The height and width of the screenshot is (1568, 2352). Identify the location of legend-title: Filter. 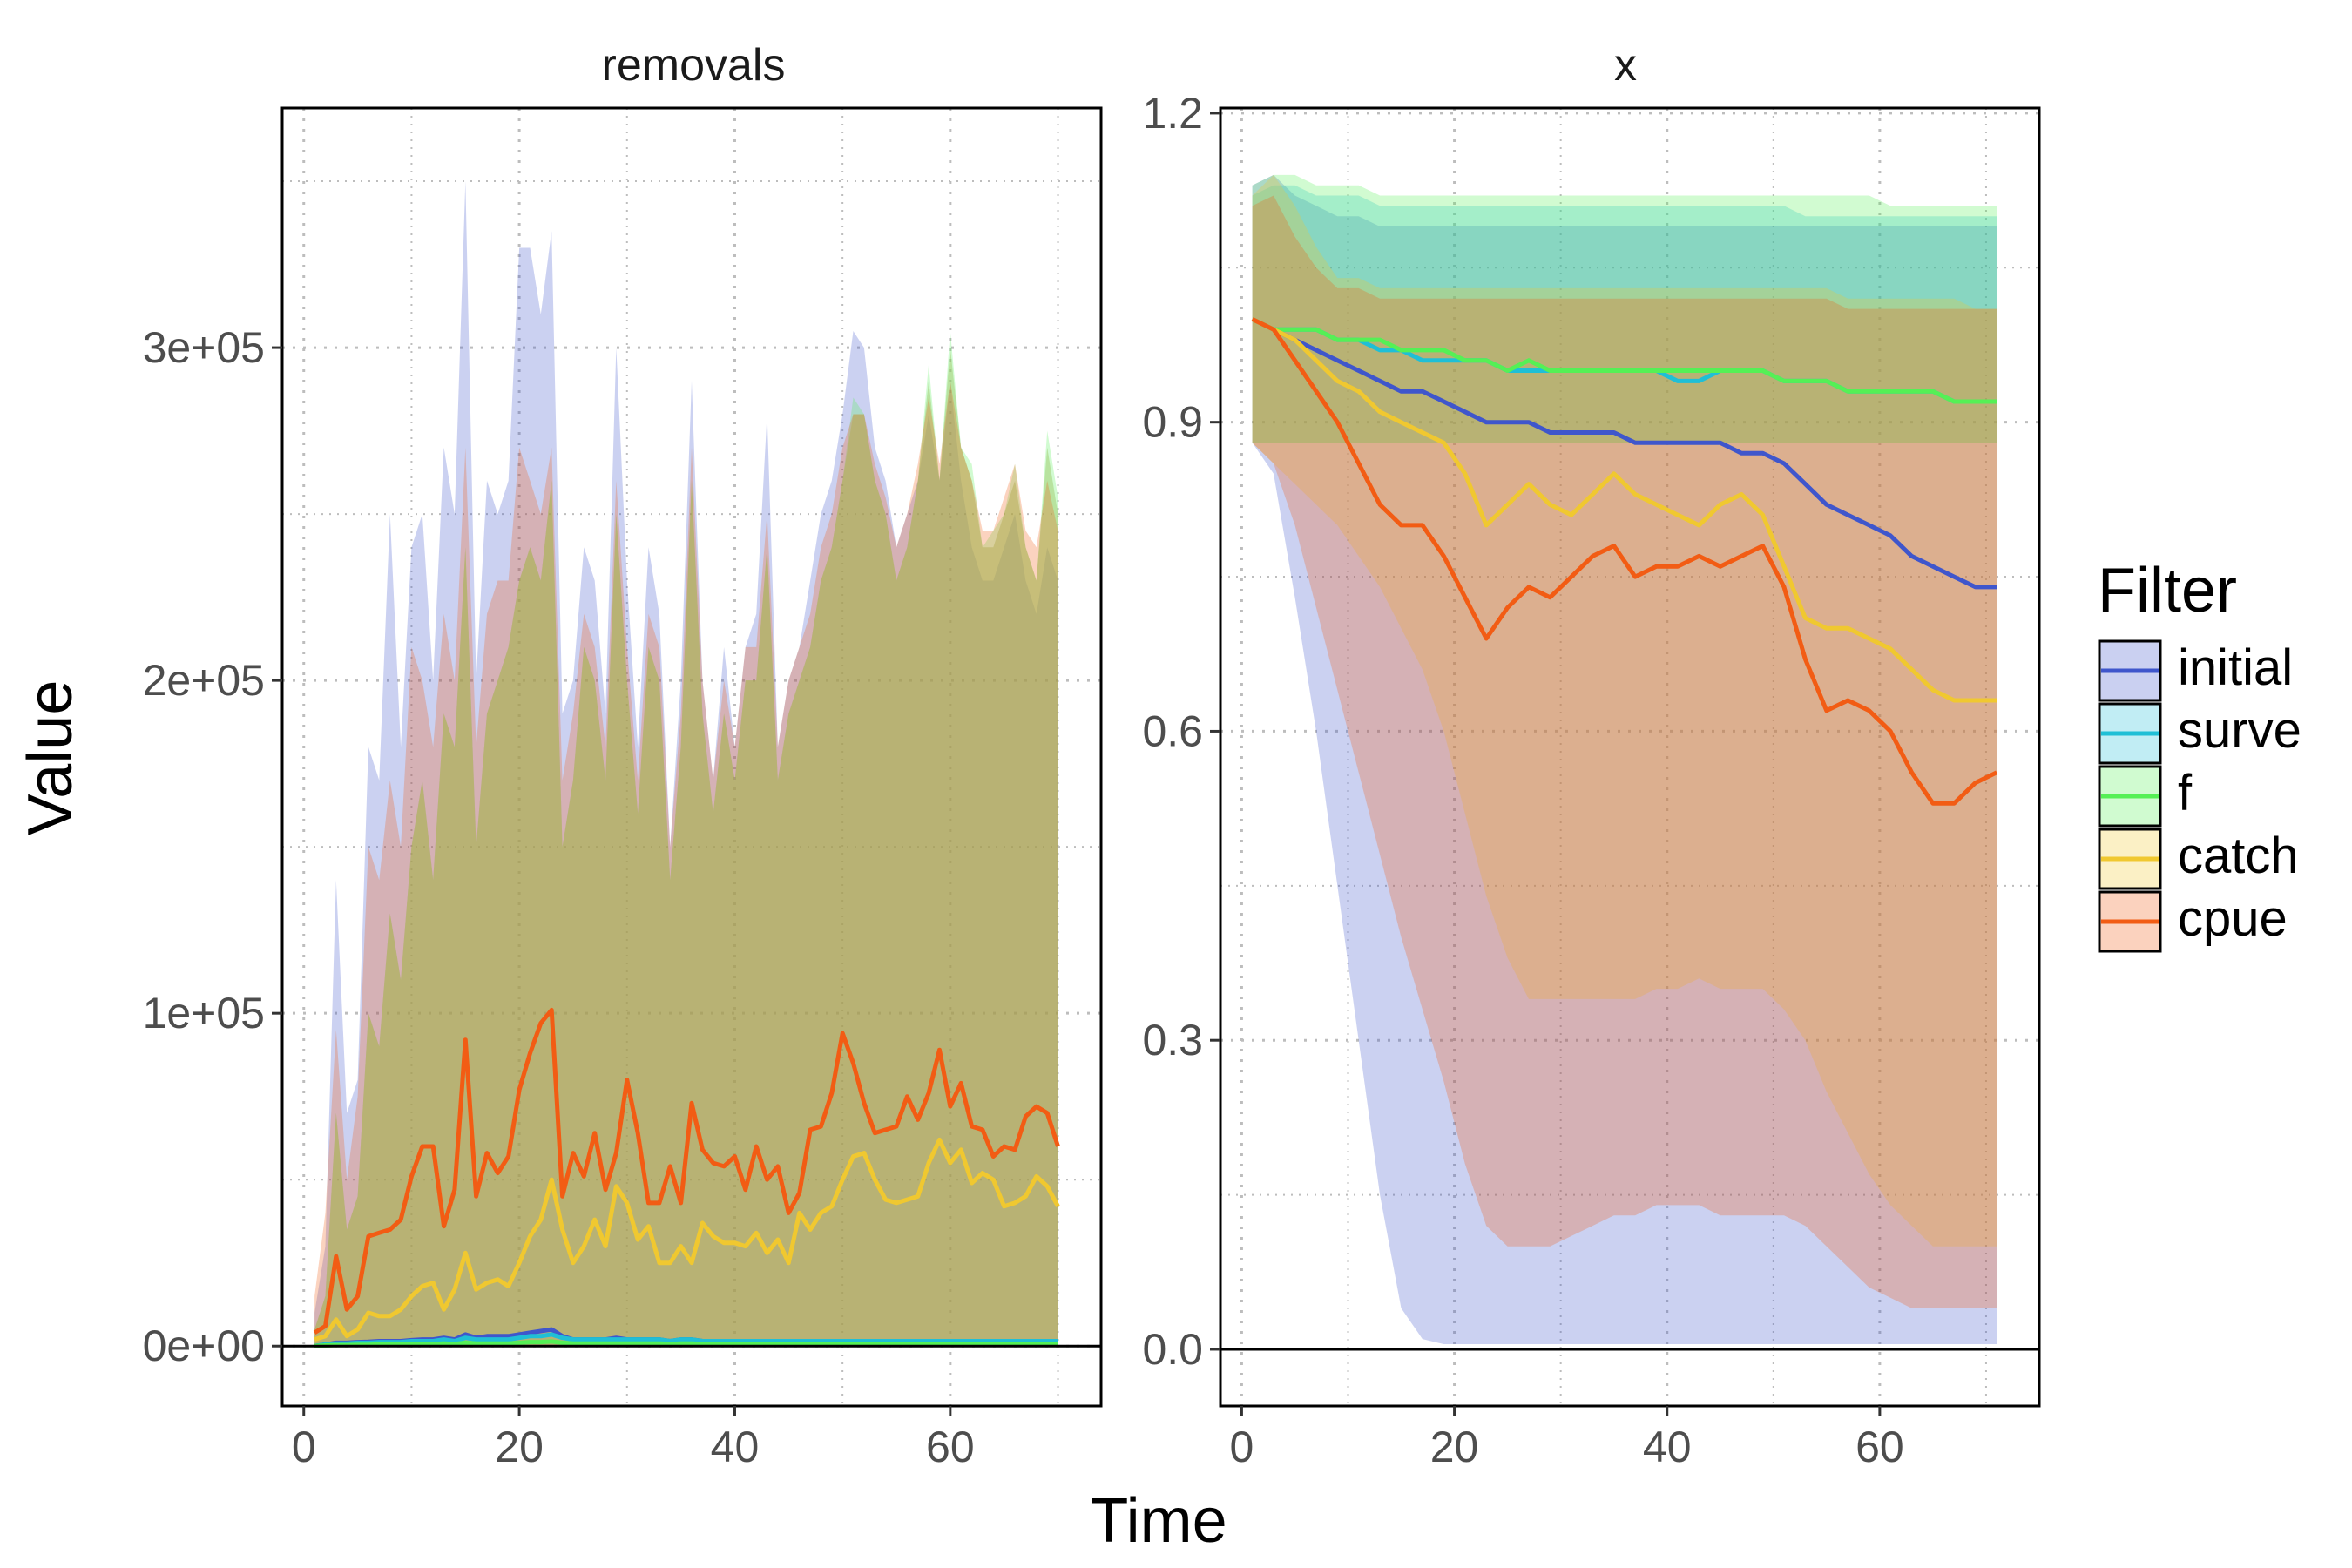
(2167, 590).